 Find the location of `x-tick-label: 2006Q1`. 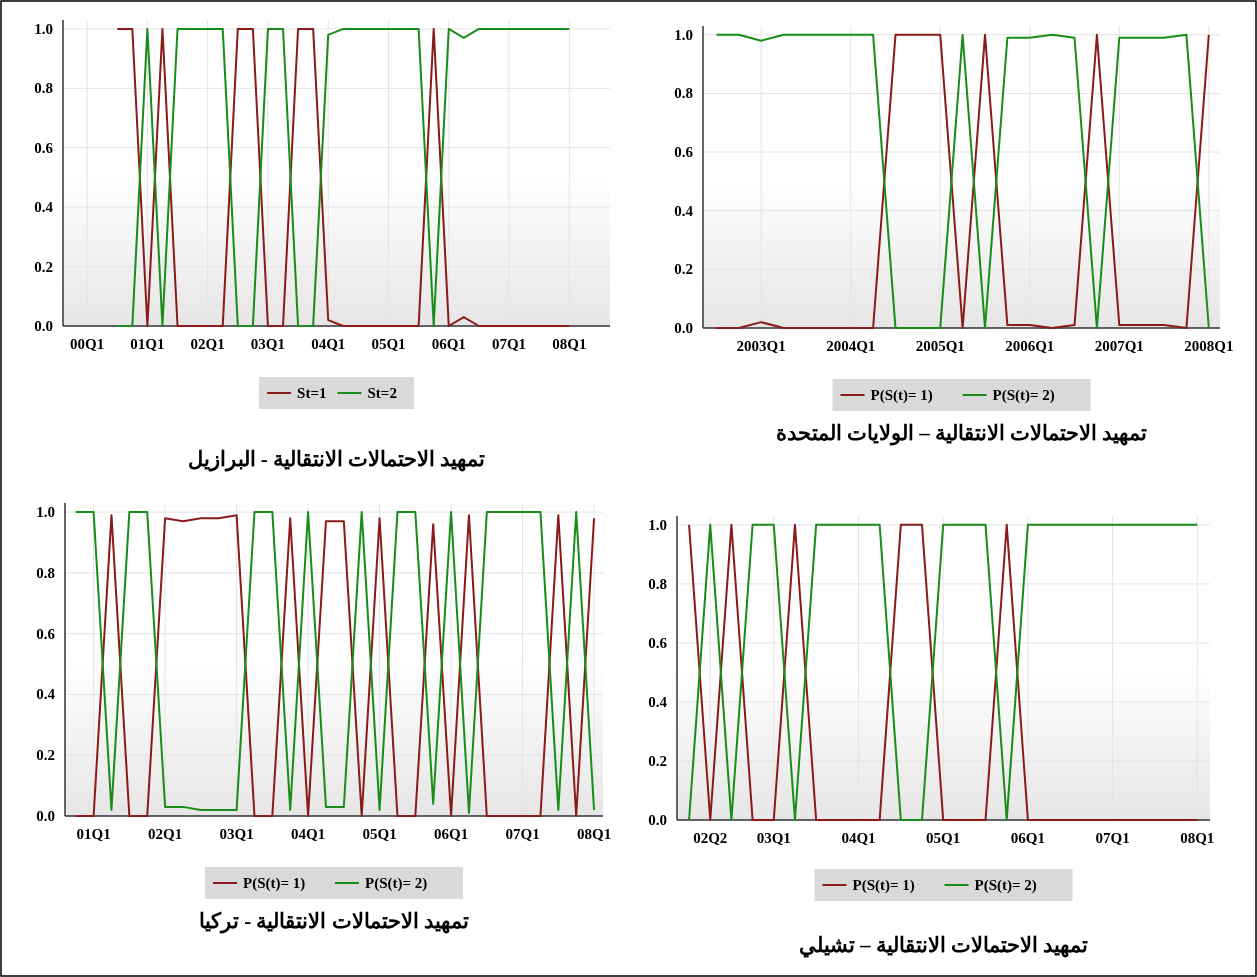

x-tick-label: 2006Q1 is located at coordinates (1030, 346).